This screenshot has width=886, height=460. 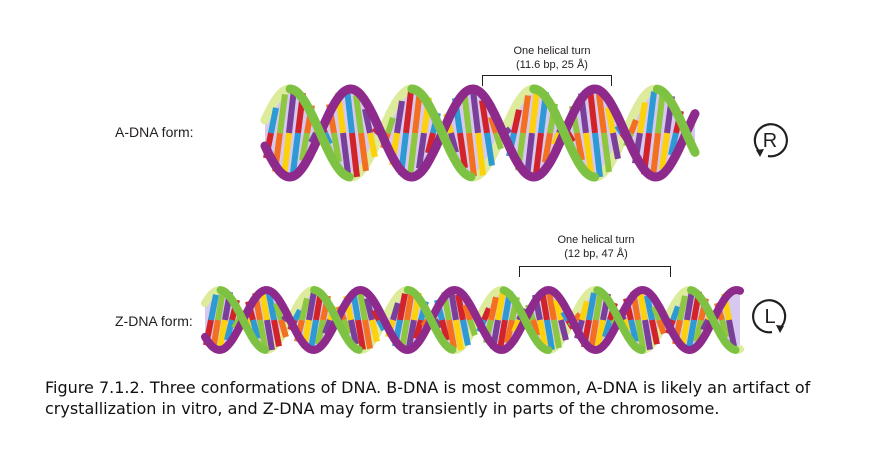 I want to click on z-dna-turn-bracket, so click(x=595, y=271).